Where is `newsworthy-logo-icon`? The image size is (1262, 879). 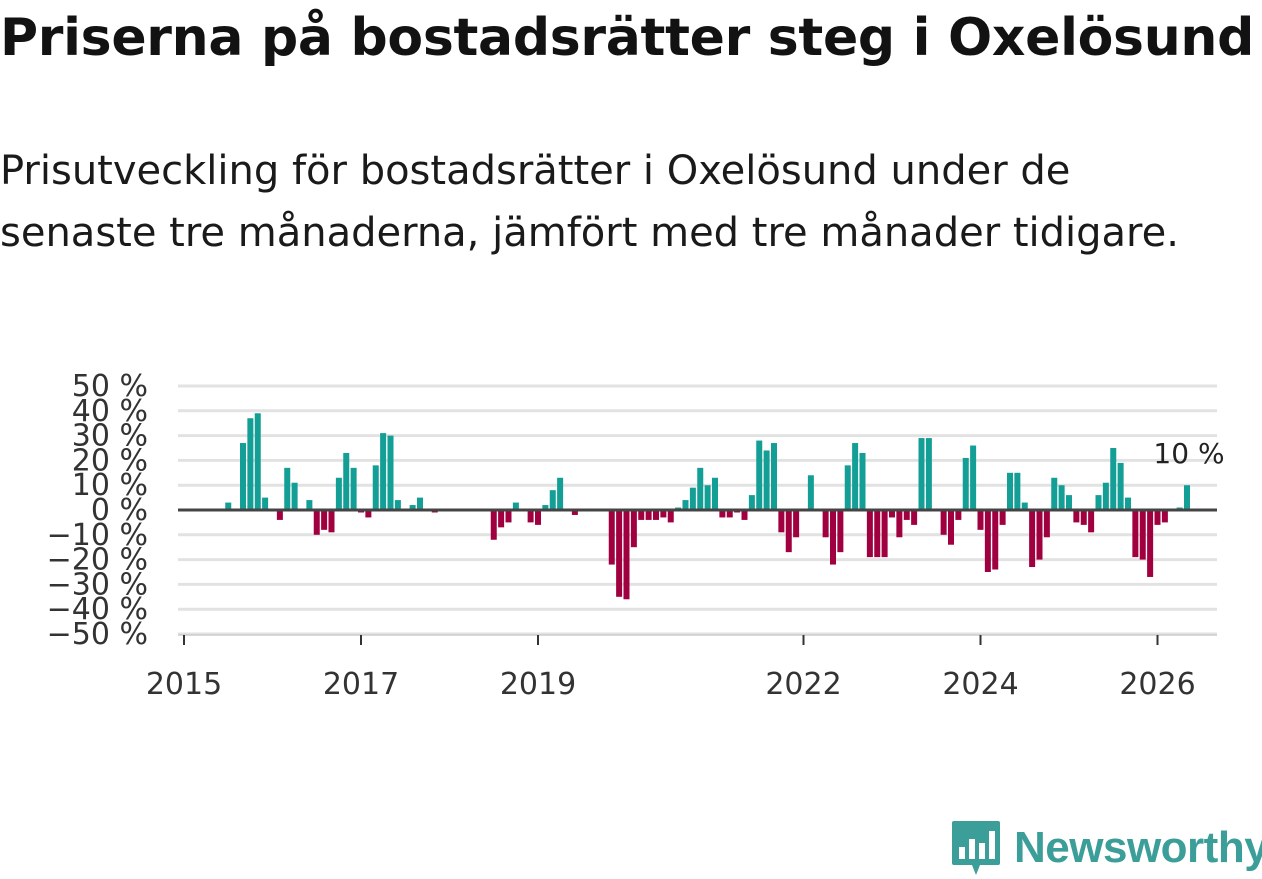 newsworthy-logo-icon is located at coordinates (976, 848).